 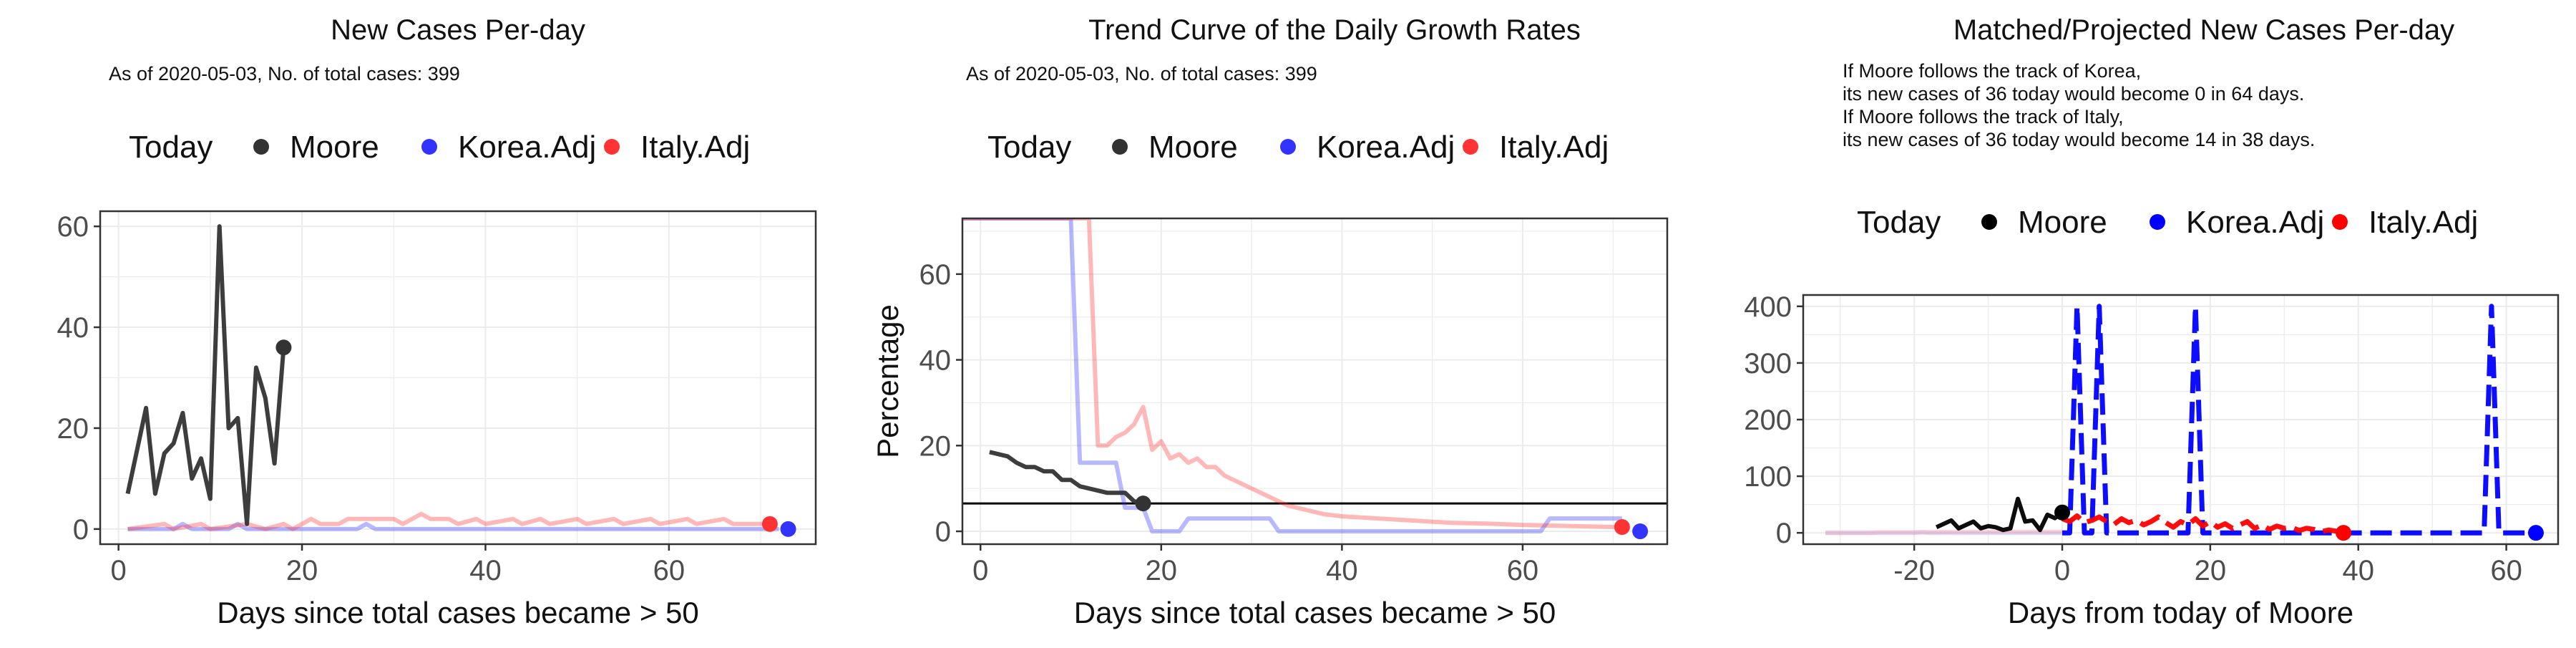 What do you see at coordinates (2203, 30) in the screenshot?
I see `chart-title: Matched/Projected New Cases Per-day` at bounding box center [2203, 30].